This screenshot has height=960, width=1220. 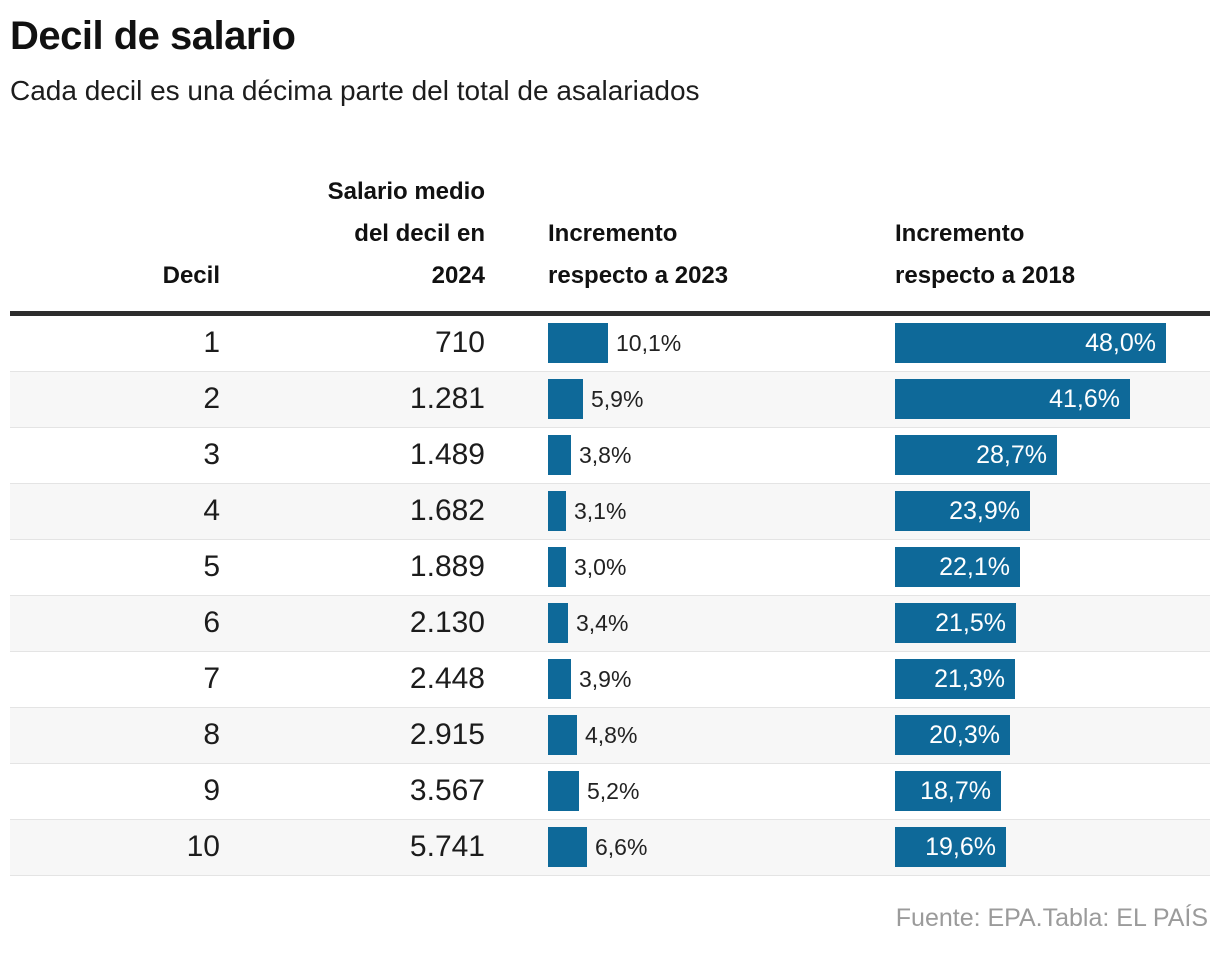 What do you see at coordinates (649, 342) in the screenshot?
I see `bar-2023-label: 10,1%` at bounding box center [649, 342].